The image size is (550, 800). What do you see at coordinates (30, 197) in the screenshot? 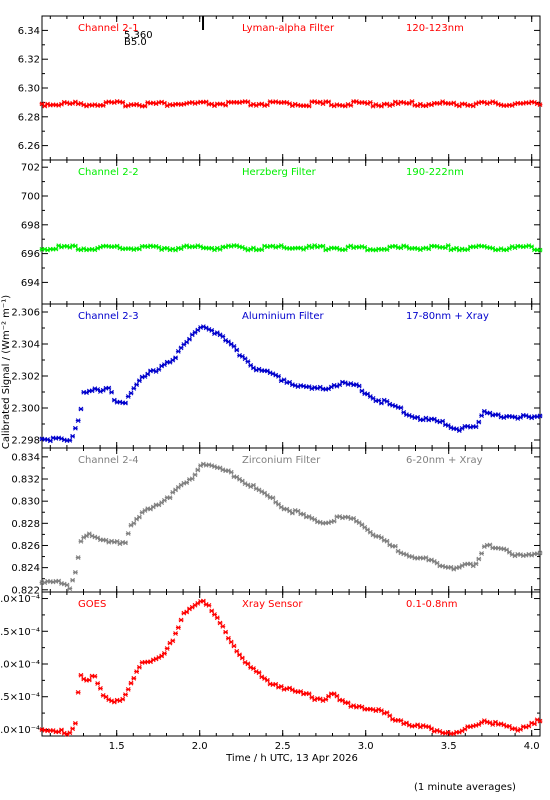
I see `y-tick-label: 700` at bounding box center [30, 197].